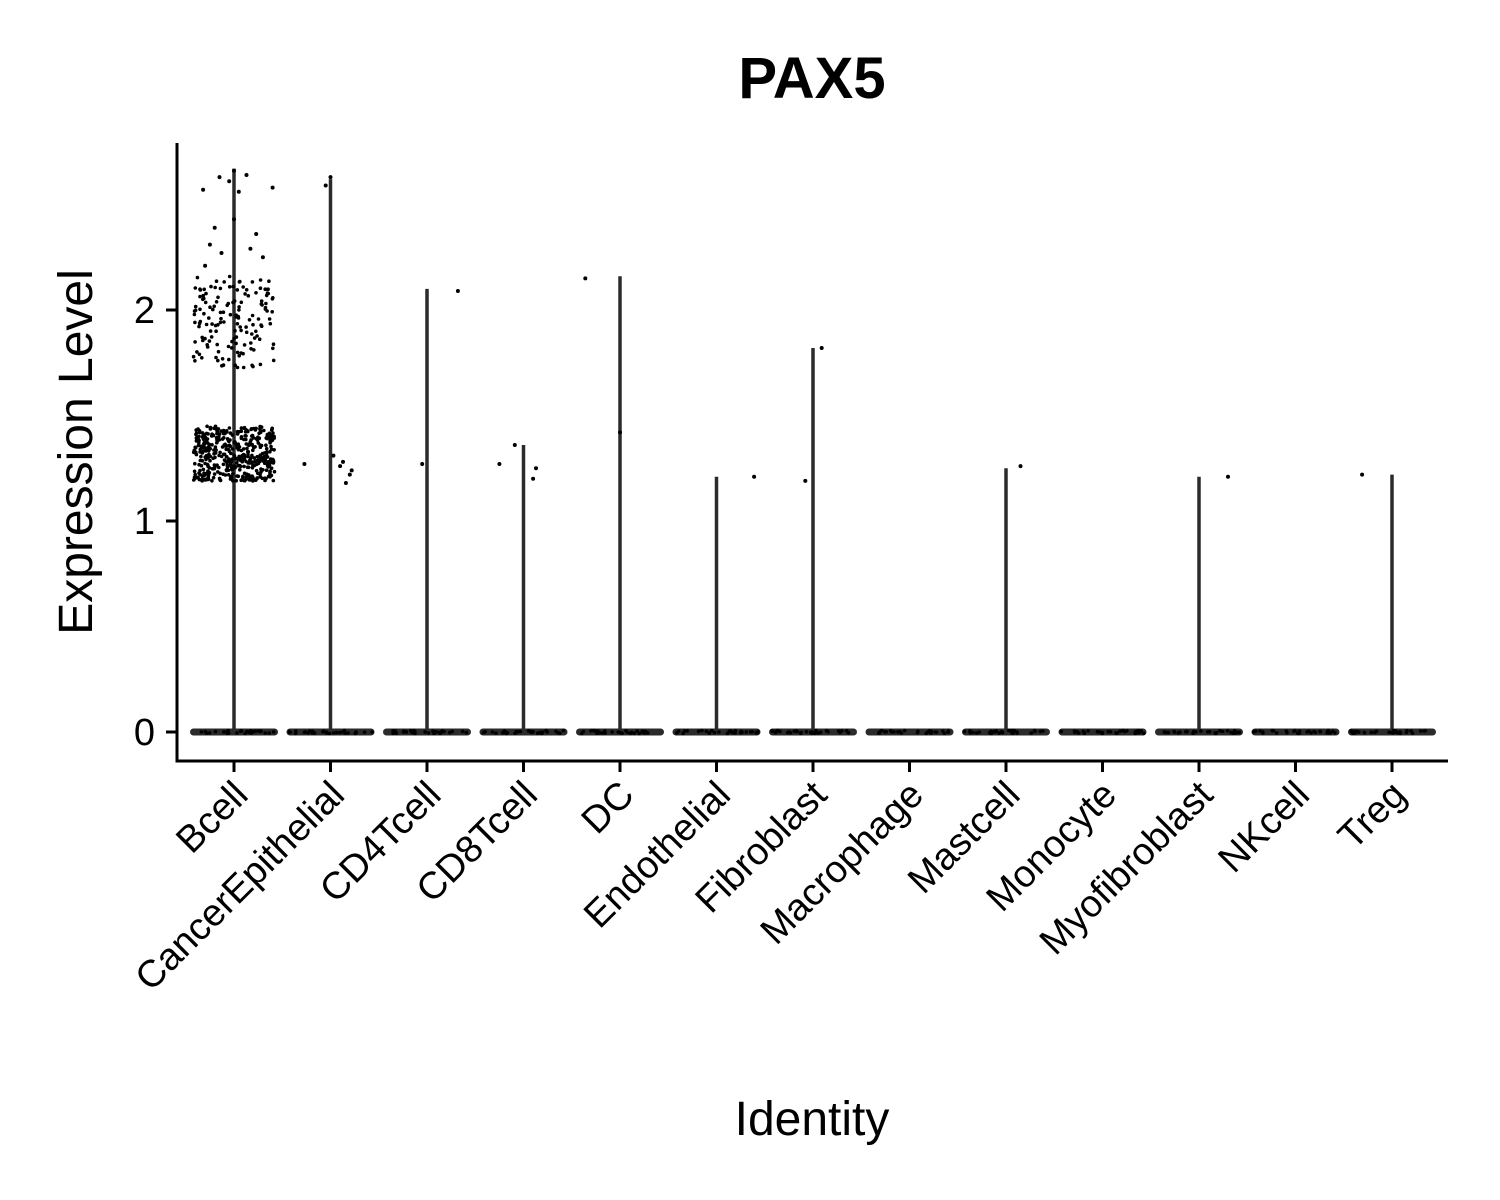 This screenshot has height=1200, width=1500. What do you see at coordinates (1127, 868) in the screenshot?
I see `x-tick-label: Myofibroblast` at bounding box center [1127, 868].